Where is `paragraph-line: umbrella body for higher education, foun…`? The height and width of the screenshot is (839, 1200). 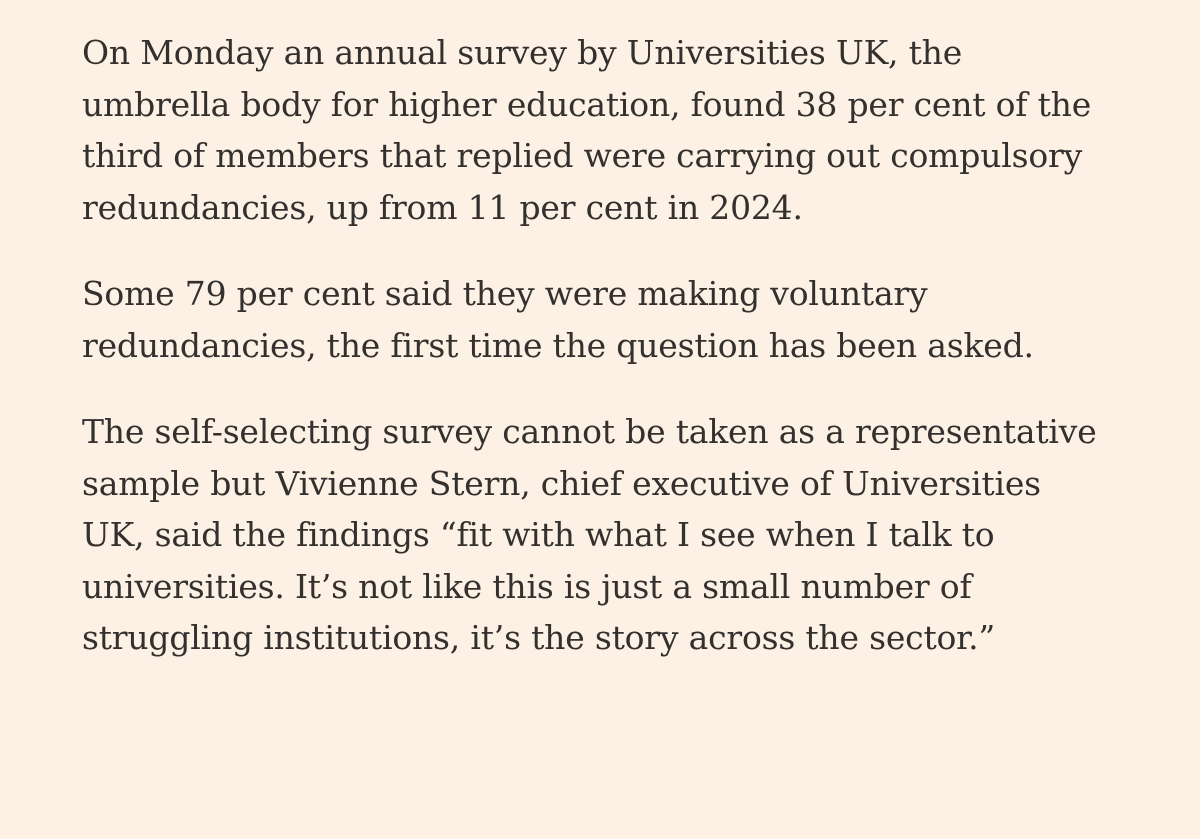 paragraph-line: umbrella body for higher education, foun… is located at coordinates (587, 104).